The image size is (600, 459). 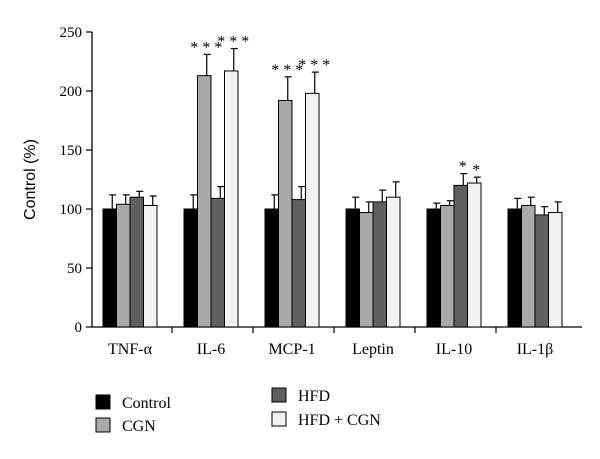 I want to click on y-axis-title: Control (%), so click(x=30, y=179).